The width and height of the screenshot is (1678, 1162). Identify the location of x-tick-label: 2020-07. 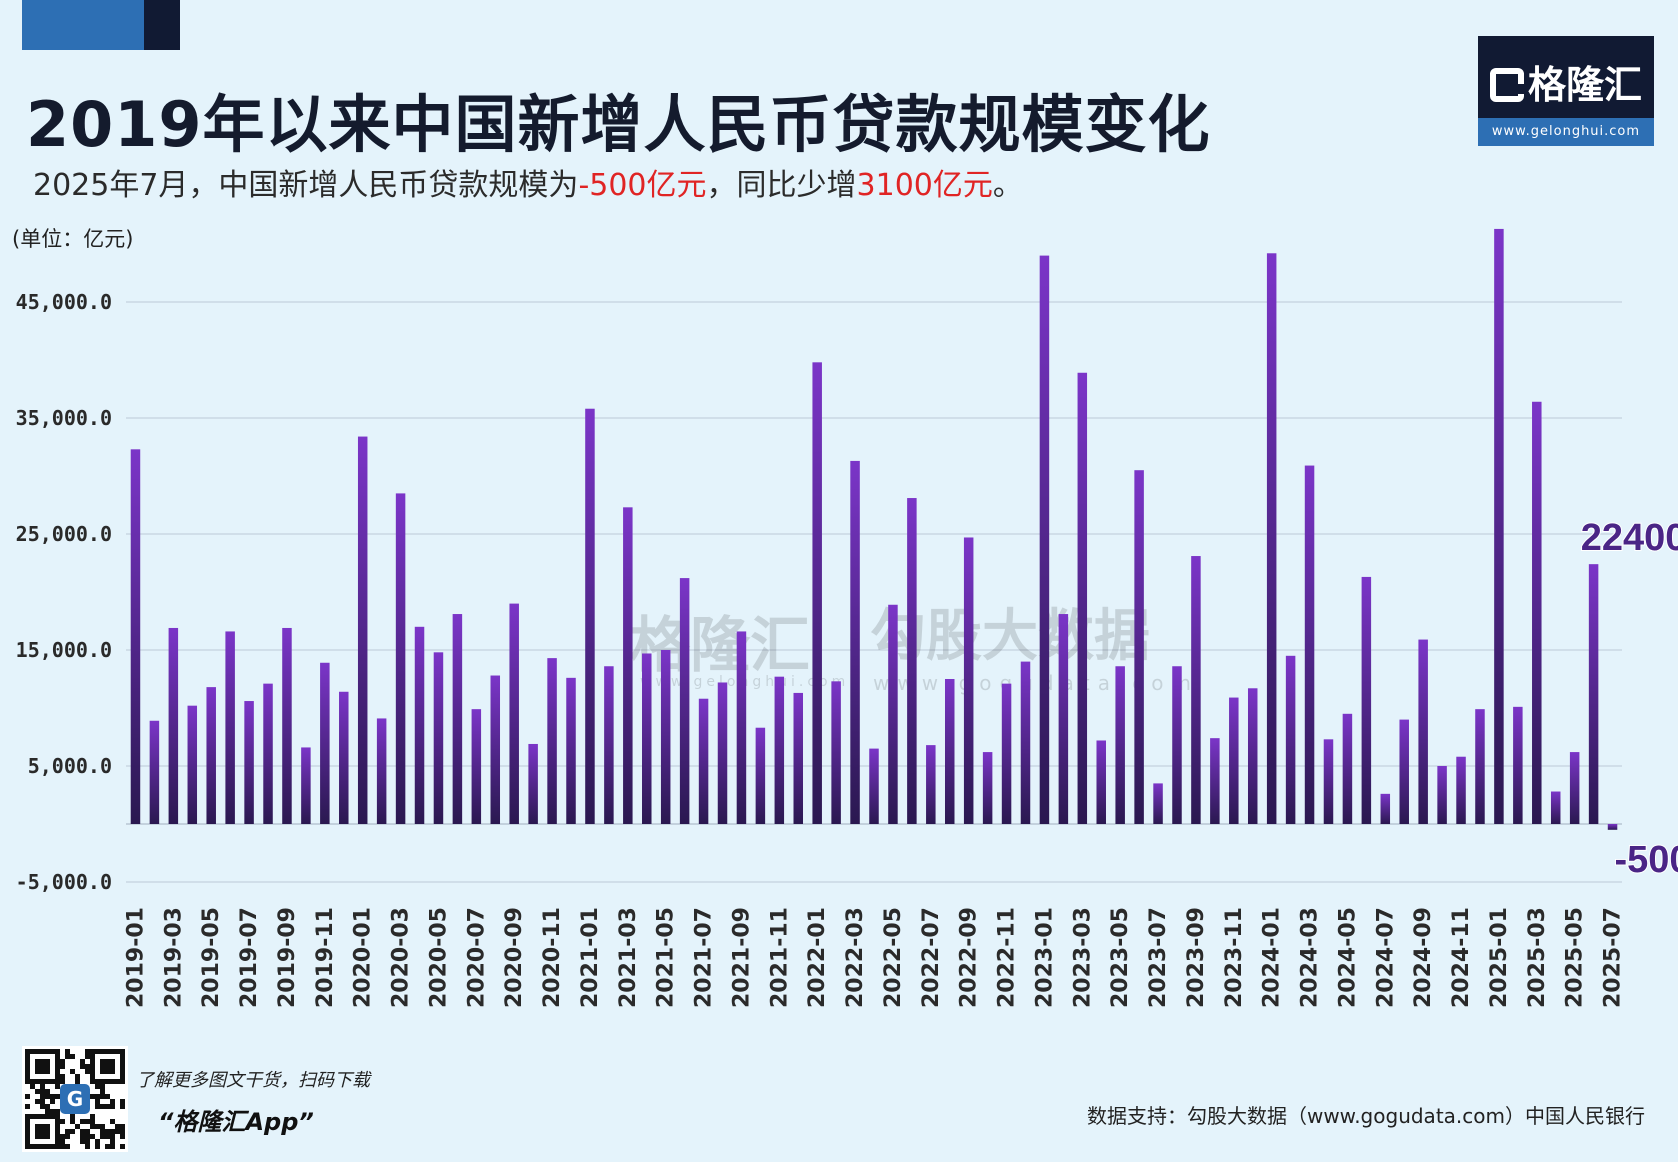
(476, 957).